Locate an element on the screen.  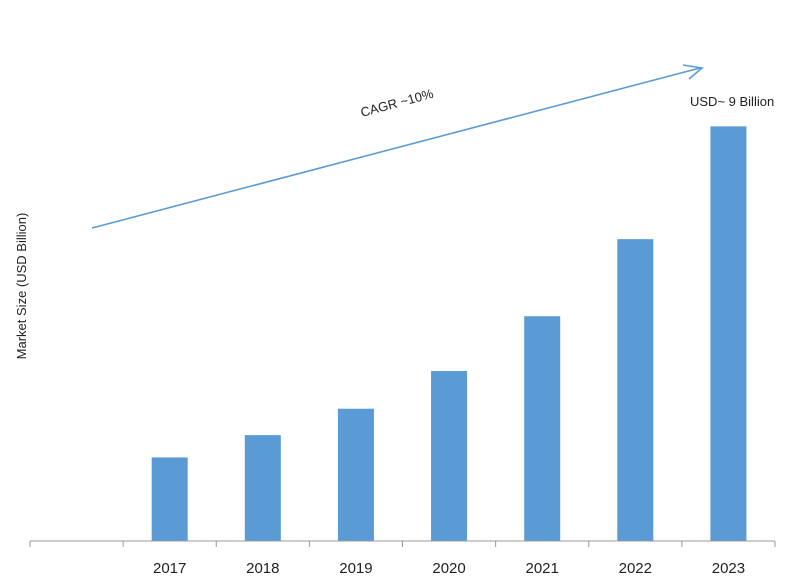
x-tick-label-2022: 2022 is located at coordinates (635, 568).